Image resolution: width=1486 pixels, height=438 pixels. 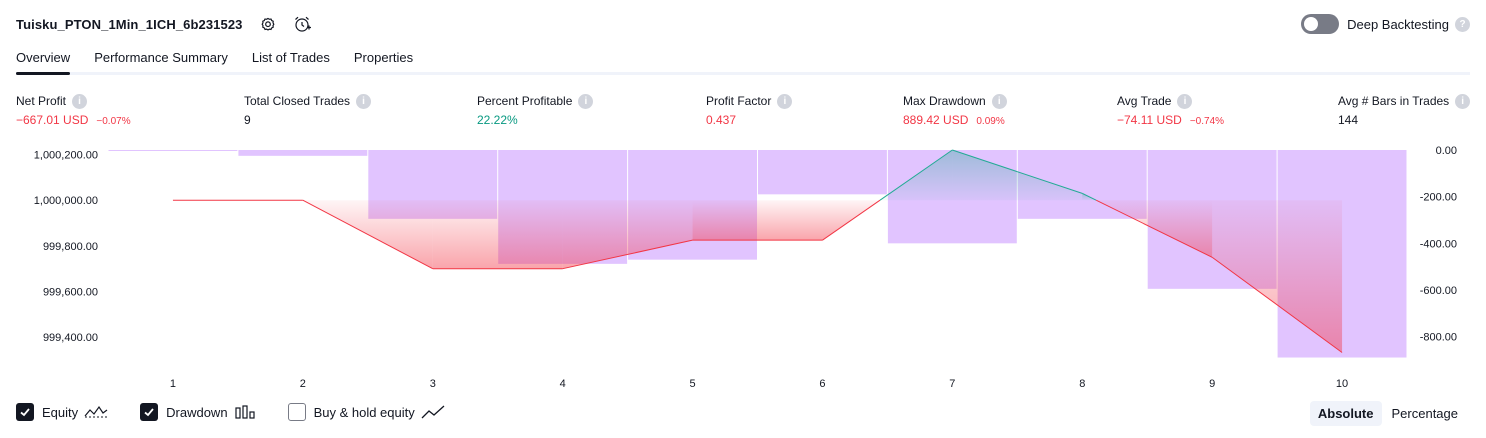 What do you see at coordinates (1345, 413) in the screenshot?
I see `absolute-button: Absolute` at bounding box center [1345, 413].